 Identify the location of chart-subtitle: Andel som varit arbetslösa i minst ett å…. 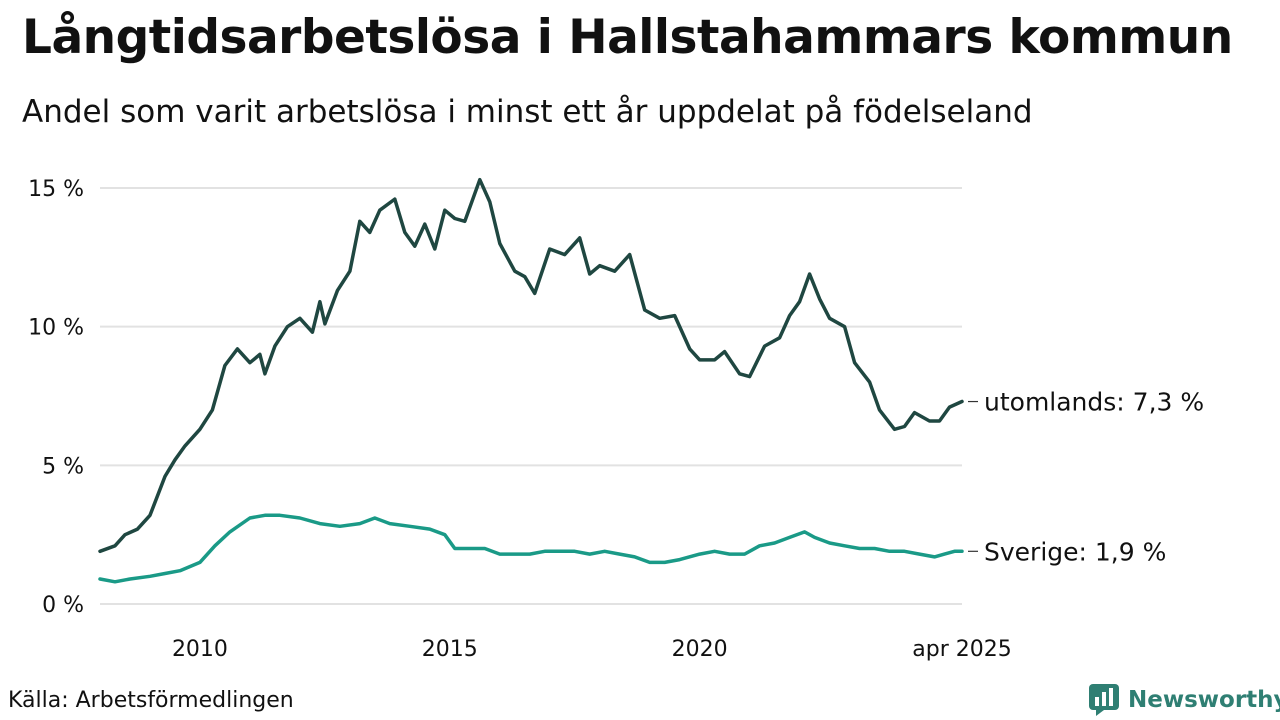
(527, 112).